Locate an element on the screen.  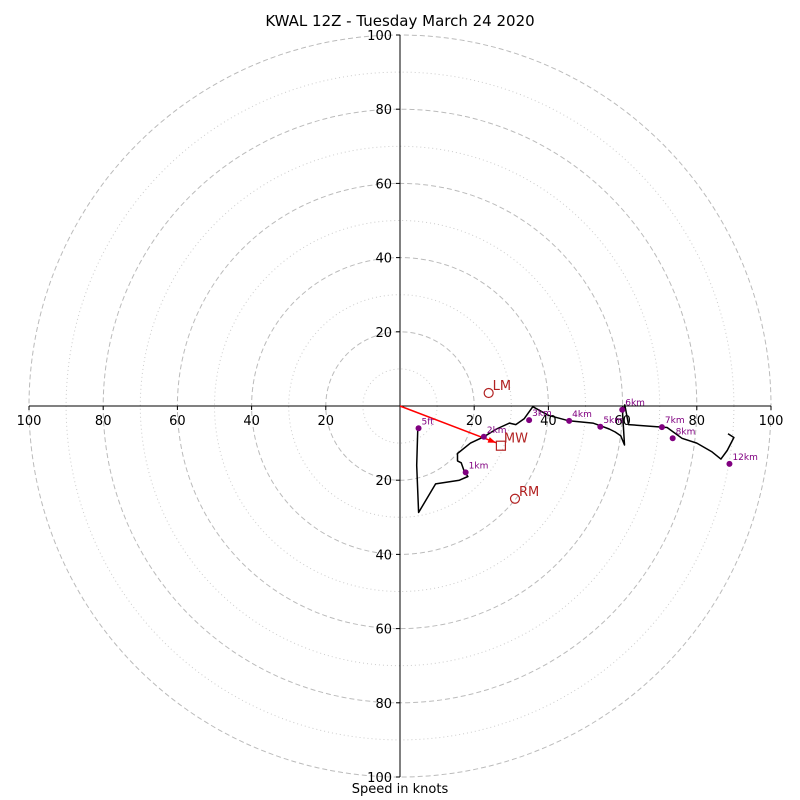
storm-motion-lm is located at coordinates (488, 393).